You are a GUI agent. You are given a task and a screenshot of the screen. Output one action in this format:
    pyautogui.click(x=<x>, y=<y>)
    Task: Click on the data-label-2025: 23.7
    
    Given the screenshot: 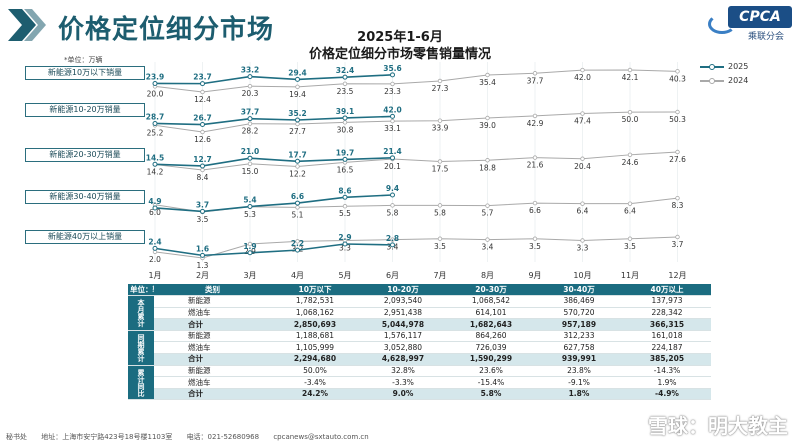 What is the action you would take?
    pyautogui.click(x=202, y=77)
    